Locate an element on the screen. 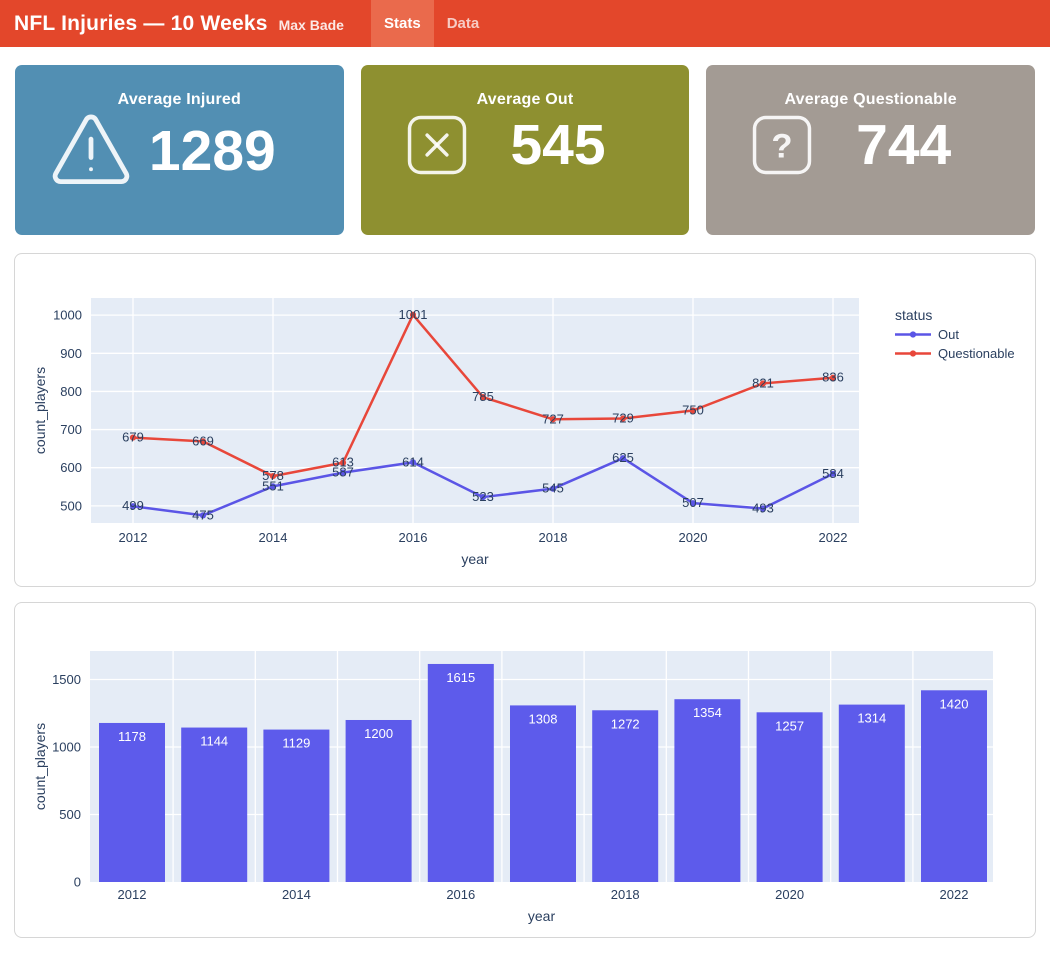 The image size is (1050, 955). question-square-icon: ? is located at coordinates (782, 145).